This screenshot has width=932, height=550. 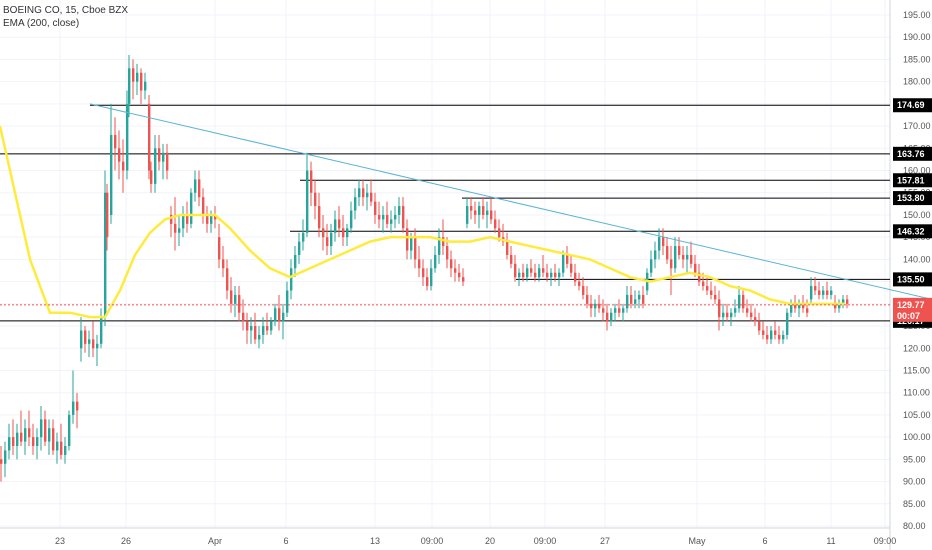 I want to click on price-tick: 140.00, so click(x=917, y=259).